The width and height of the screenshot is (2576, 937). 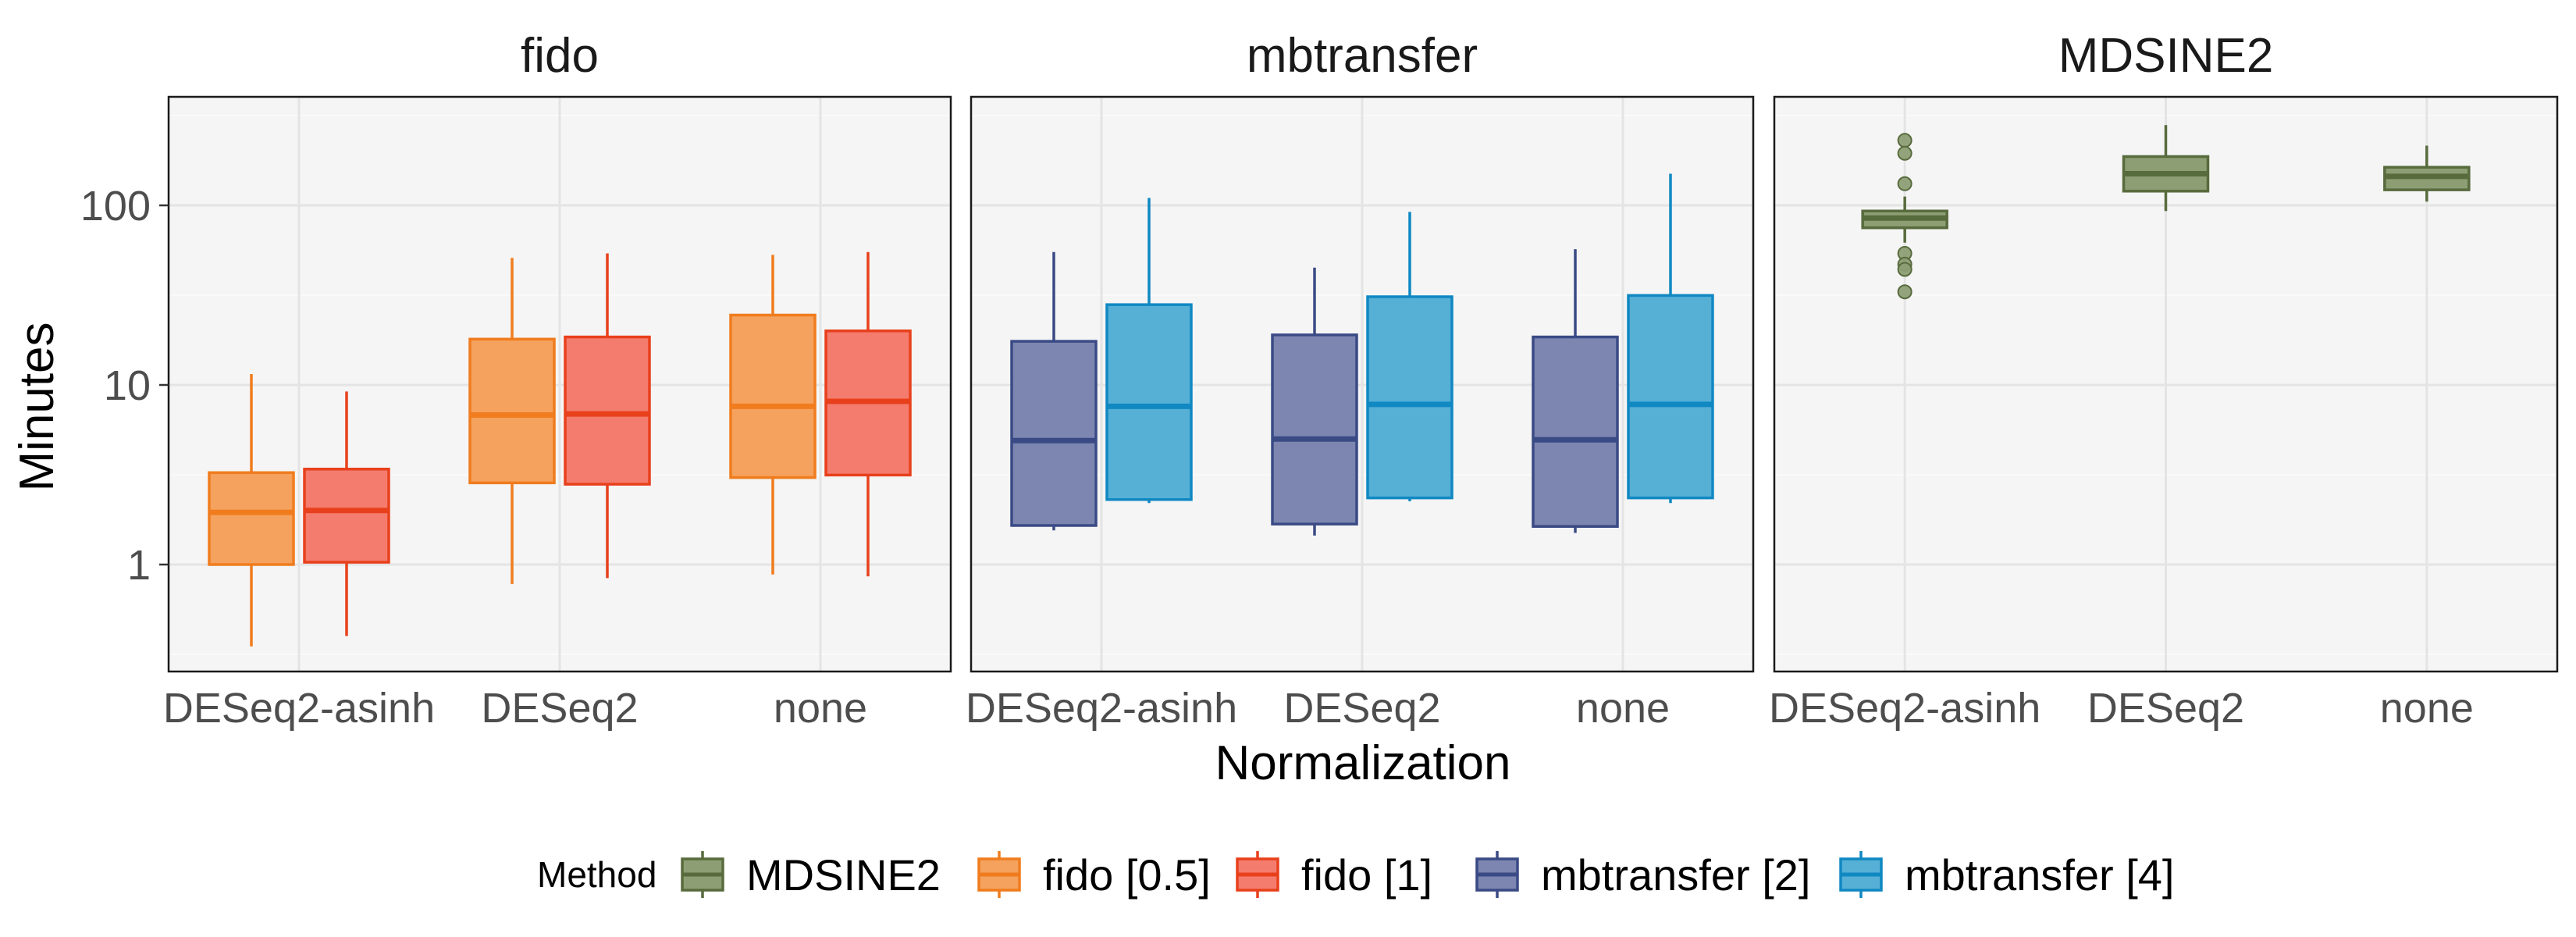 I want to click on facet-title: fido, so click(x=560, y=56).